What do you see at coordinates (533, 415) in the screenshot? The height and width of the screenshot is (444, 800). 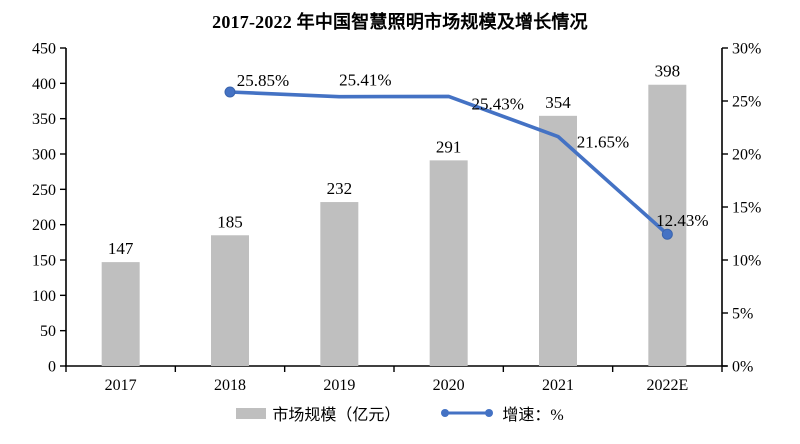 I see `legend-label-growth: 增速：%` at bounding box center [533, 415].